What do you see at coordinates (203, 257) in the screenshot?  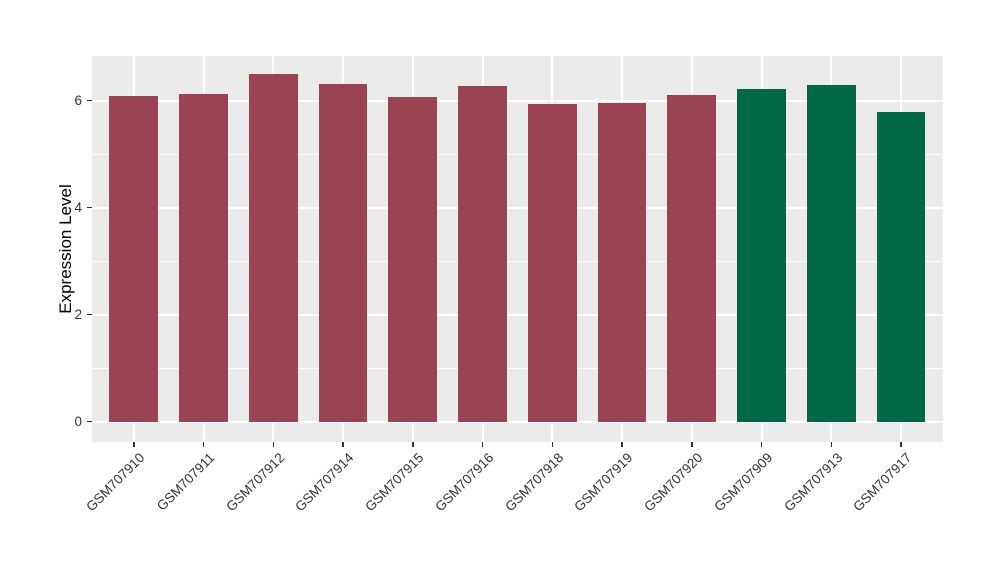 I see `bar-GSM707911` at bounding box center [203, 257].